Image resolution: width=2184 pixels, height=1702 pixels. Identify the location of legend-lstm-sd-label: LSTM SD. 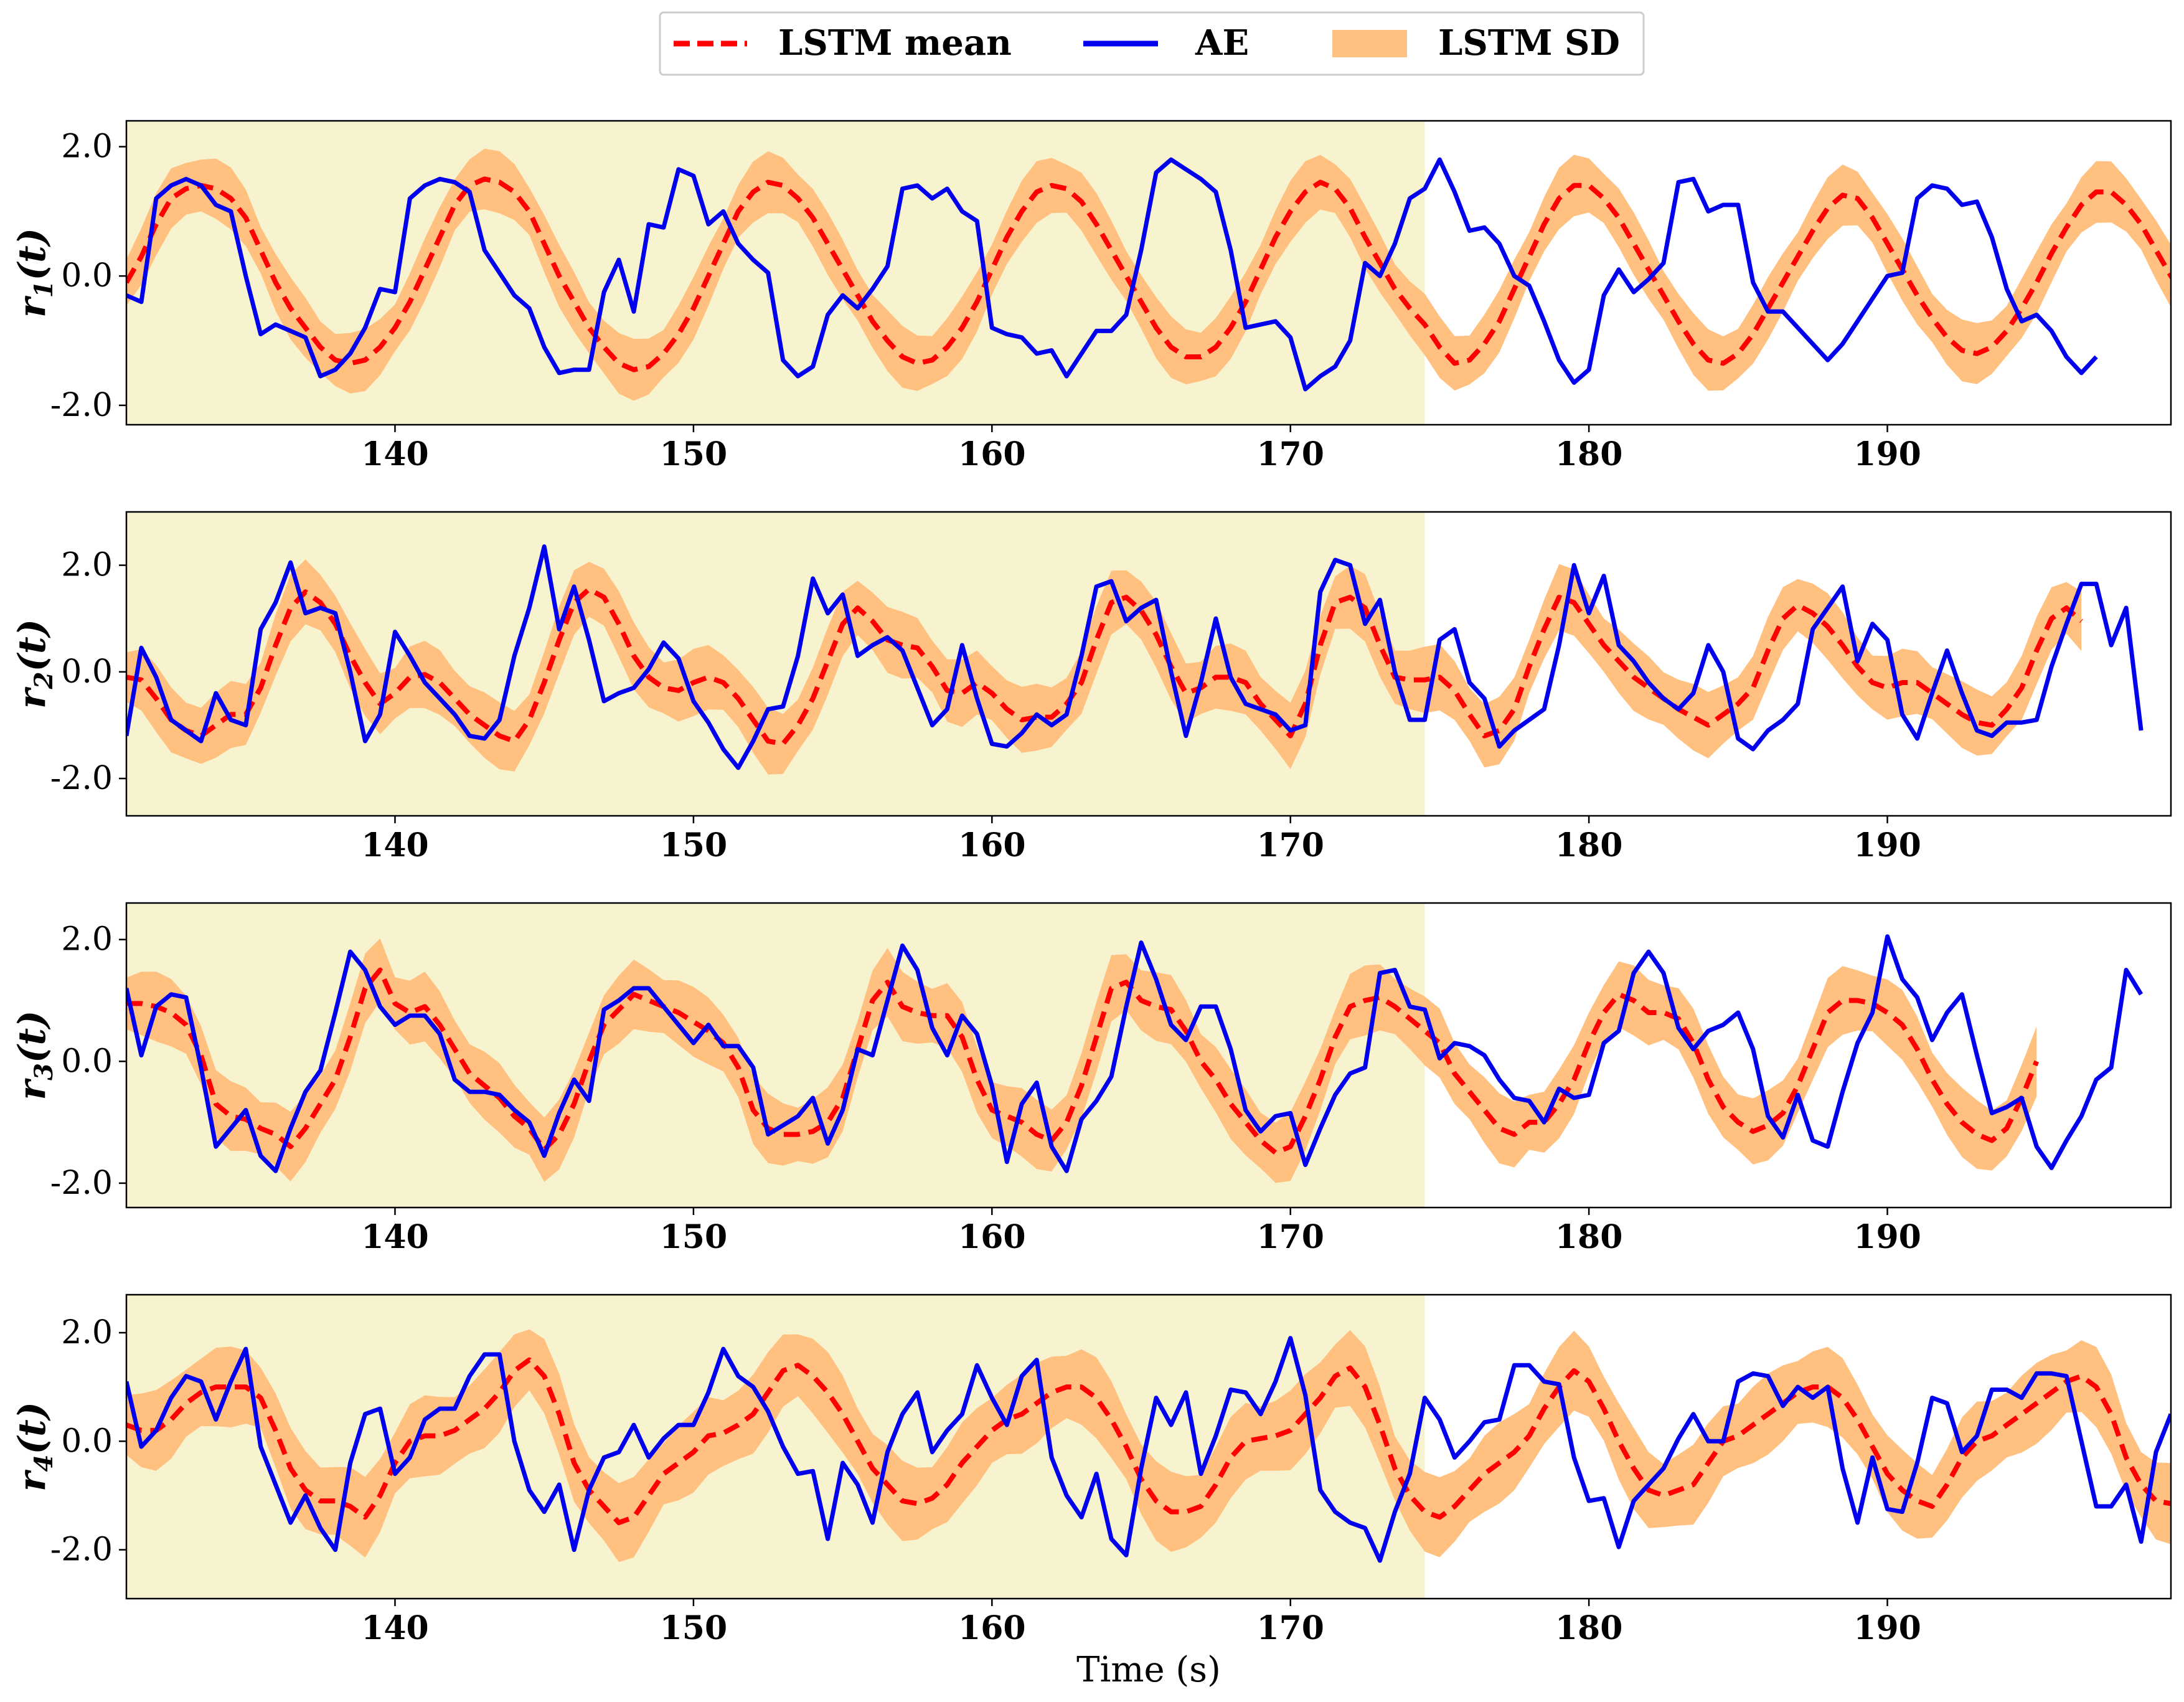
(1529, 43).